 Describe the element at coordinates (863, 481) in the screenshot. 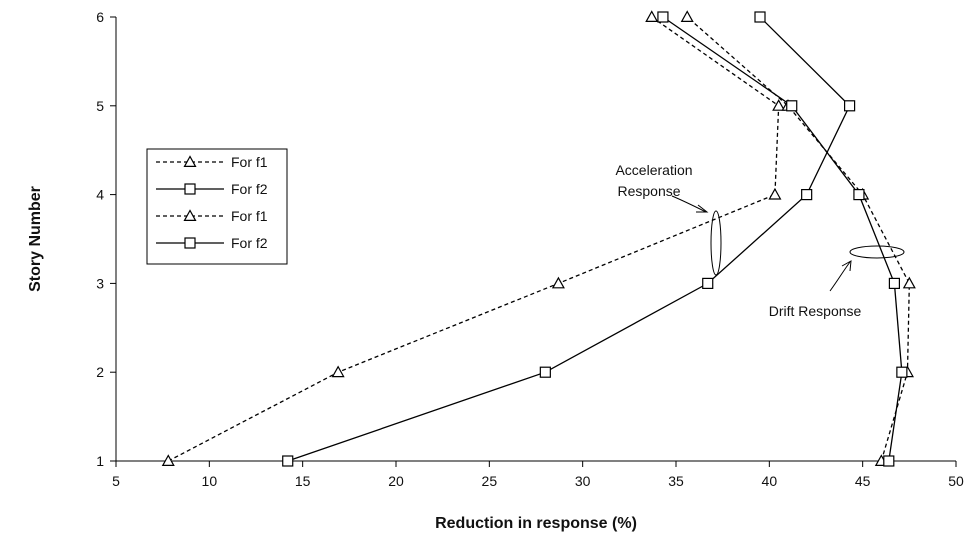

I see `x-tick-label: 45` at that location.